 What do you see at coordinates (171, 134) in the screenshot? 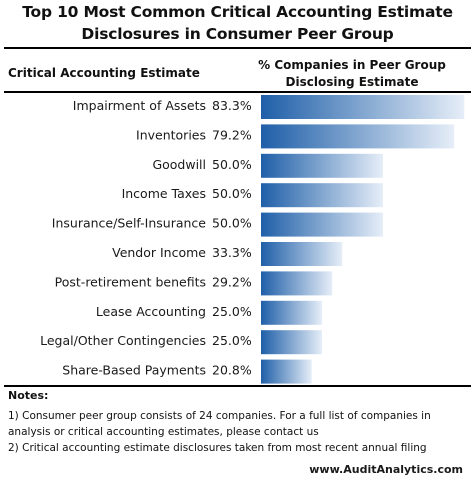
I see `category-label-inventories: Inventories` at bounding box center [171, 134].